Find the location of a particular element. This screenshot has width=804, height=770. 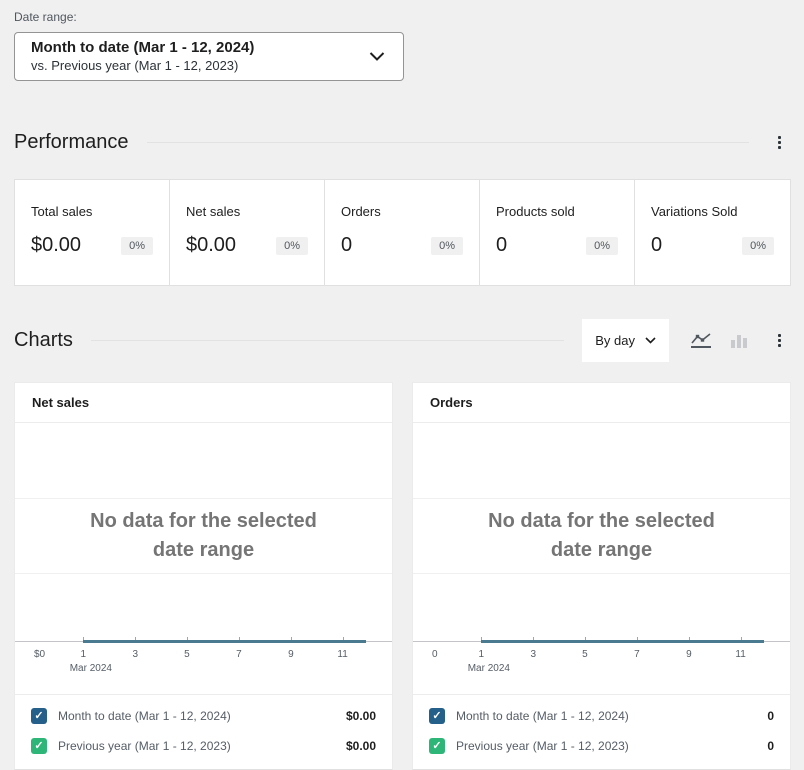

performance-section-header: Performance is located at coordinates (402, 142).